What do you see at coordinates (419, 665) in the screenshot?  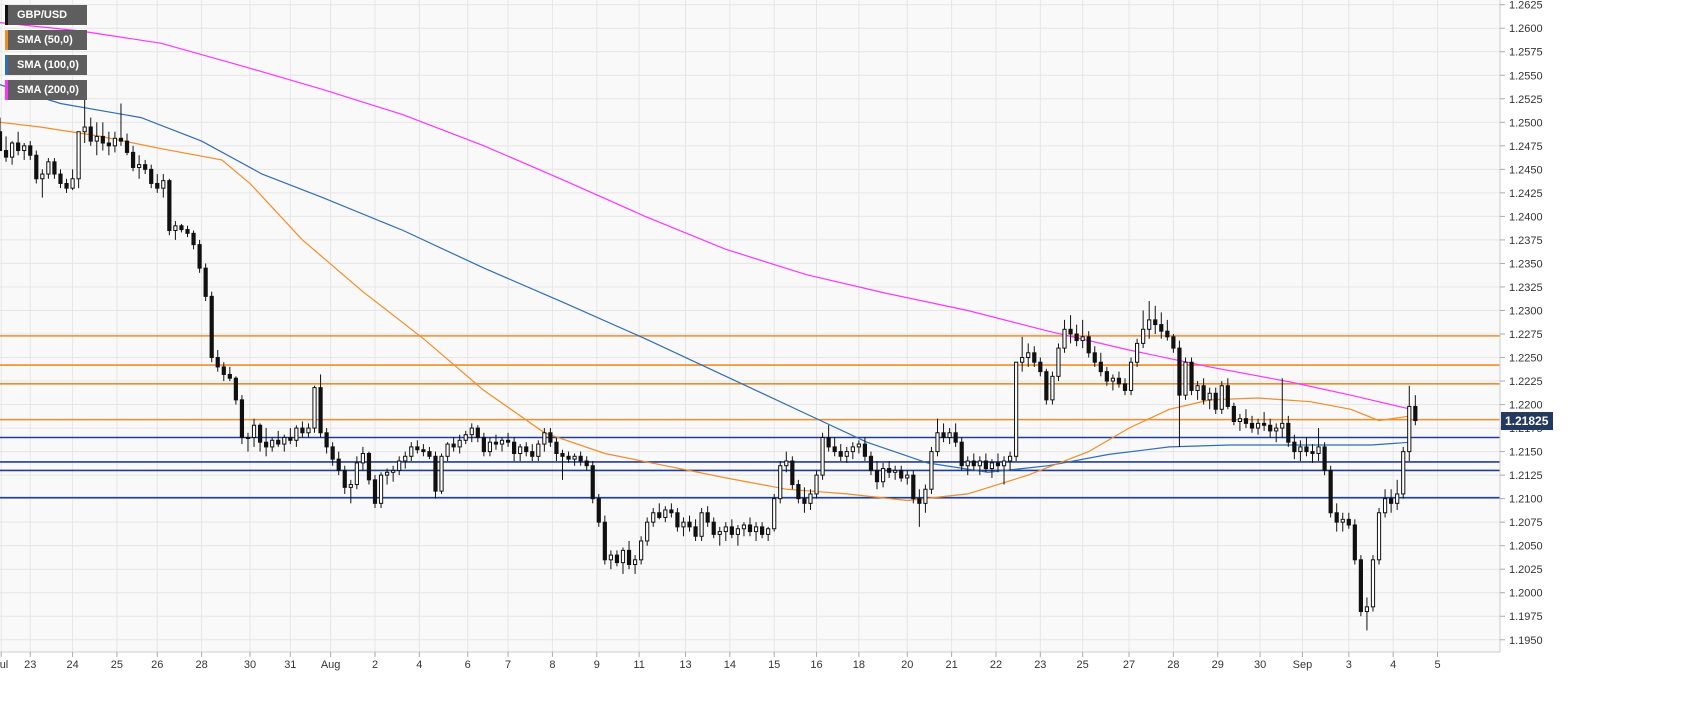 I see `x-tick-label: 4` at bounding box center [419, 665].